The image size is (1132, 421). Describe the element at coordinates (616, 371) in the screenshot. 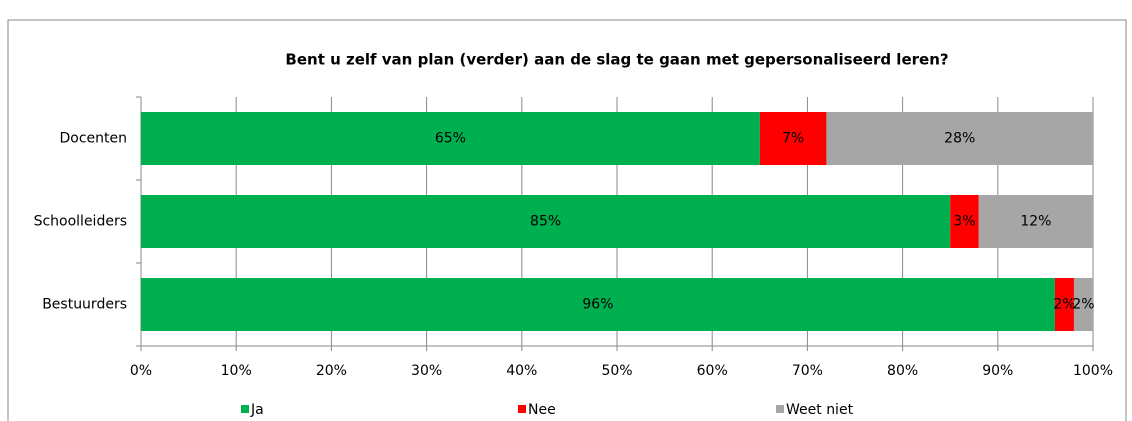

I see `x-tick-label: 50%` at that location.